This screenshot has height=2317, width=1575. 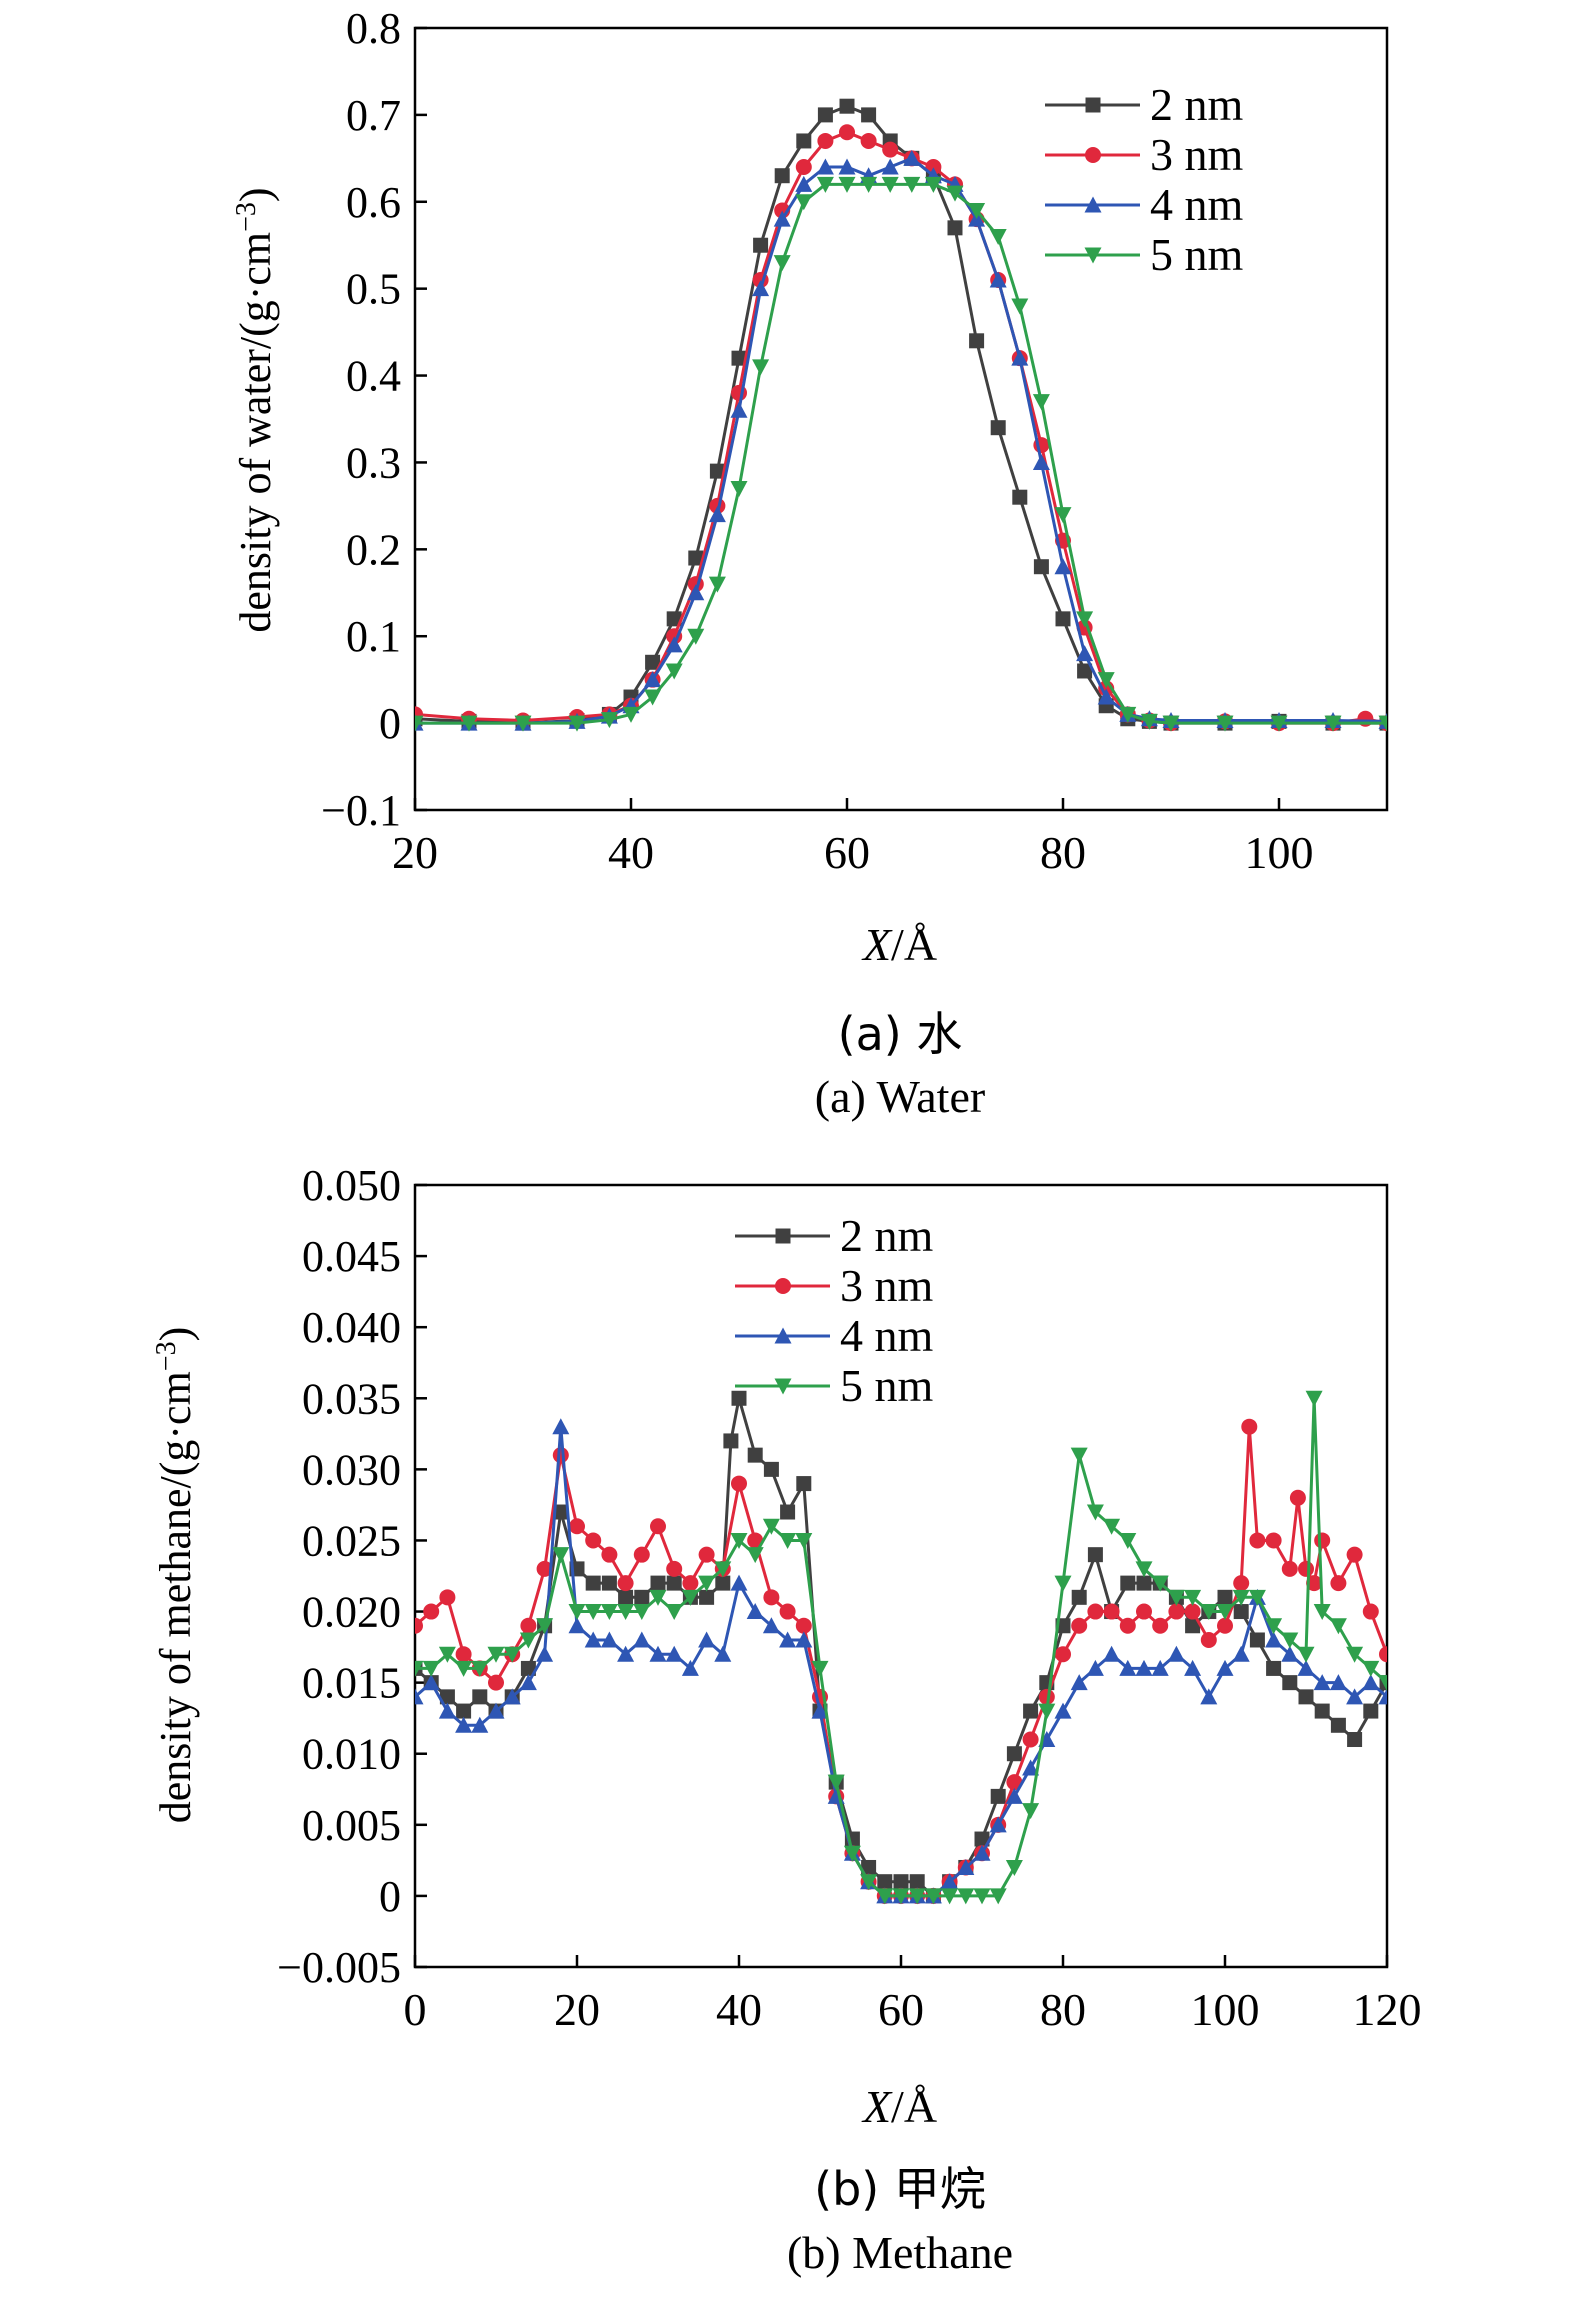 I want to click on x-tick-label: 60, so click(x=901, y=2009).